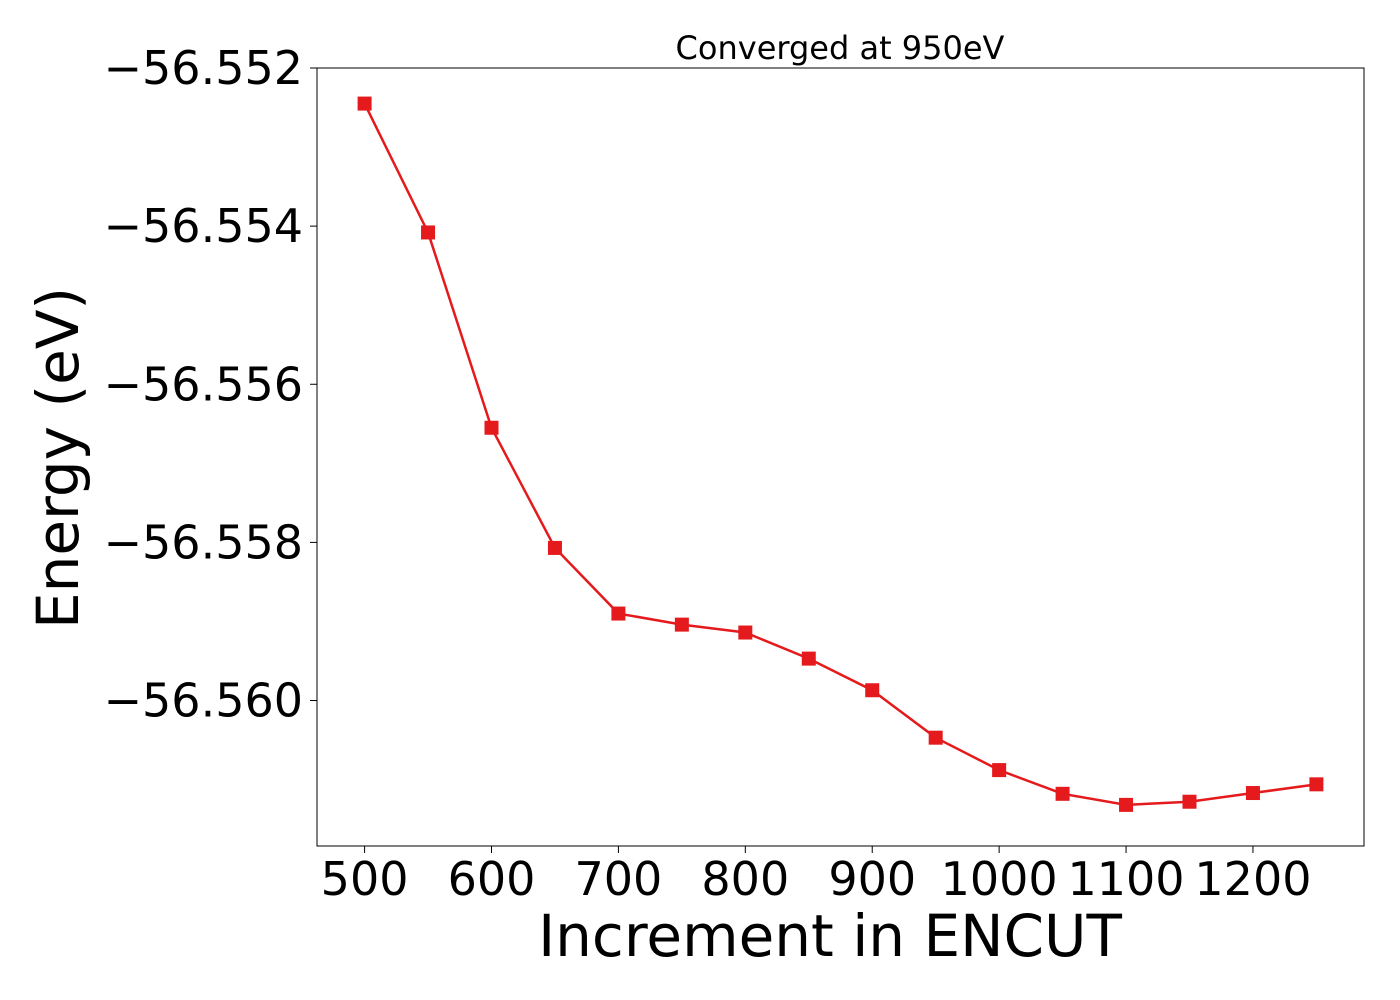  Describe the element at coordinates (999, 879) in the screenshot. I see `x-tick-label: 1000` at that location.